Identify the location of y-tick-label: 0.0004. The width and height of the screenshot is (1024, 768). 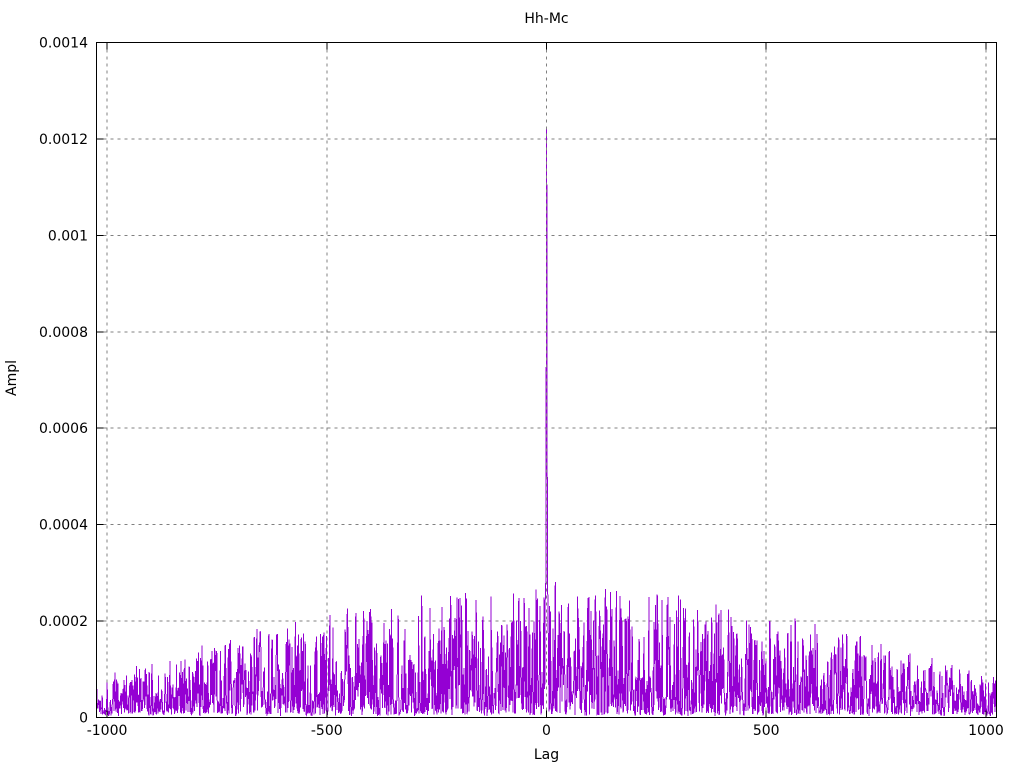
(63, 526).